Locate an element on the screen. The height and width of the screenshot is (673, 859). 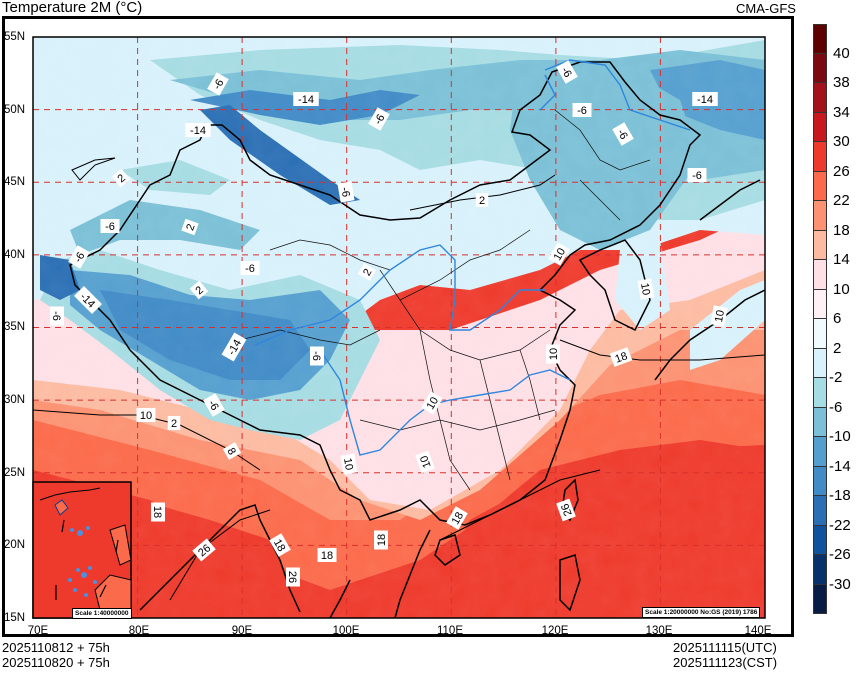
colorbar-tick-label: 26 is located at coordinates (841, 171).